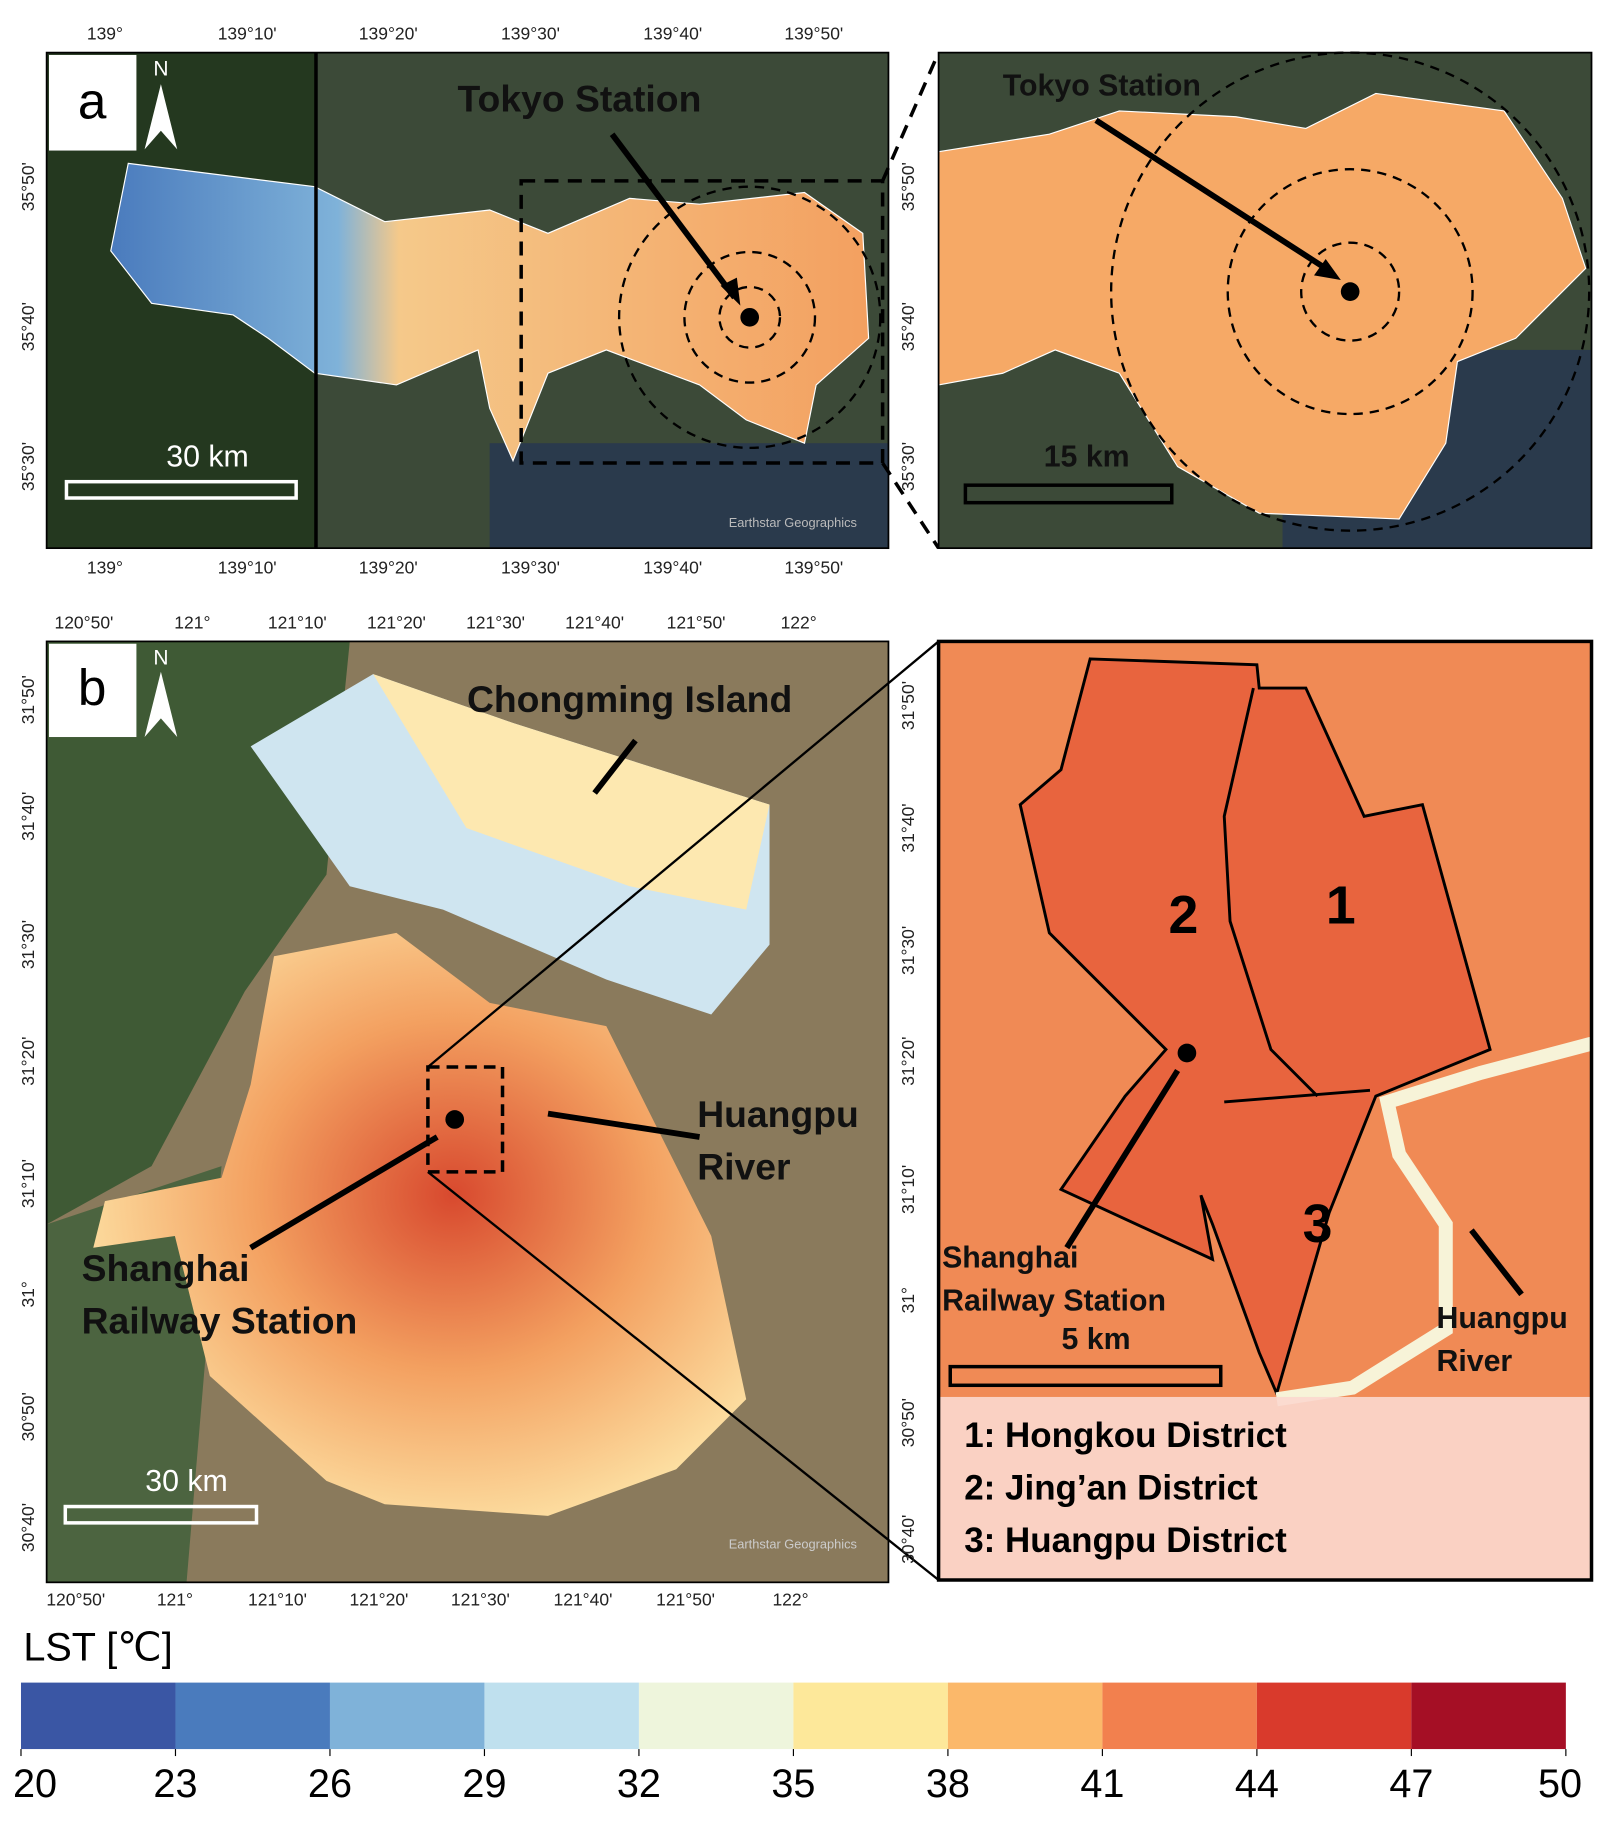  What do you see at coordinates (778, 1140) in the screenshot?
I see `annotation: Huangpu River` at bounding box center [778, 1140].